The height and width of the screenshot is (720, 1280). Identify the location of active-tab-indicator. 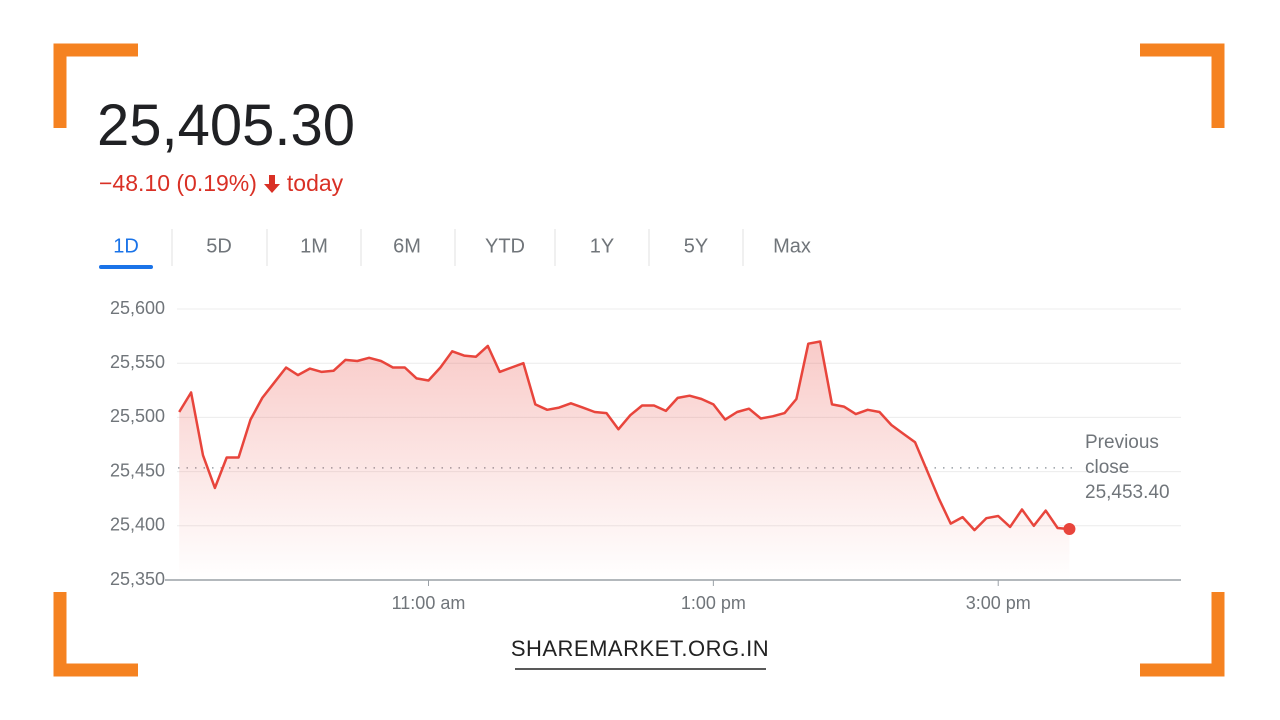
(126, 267).